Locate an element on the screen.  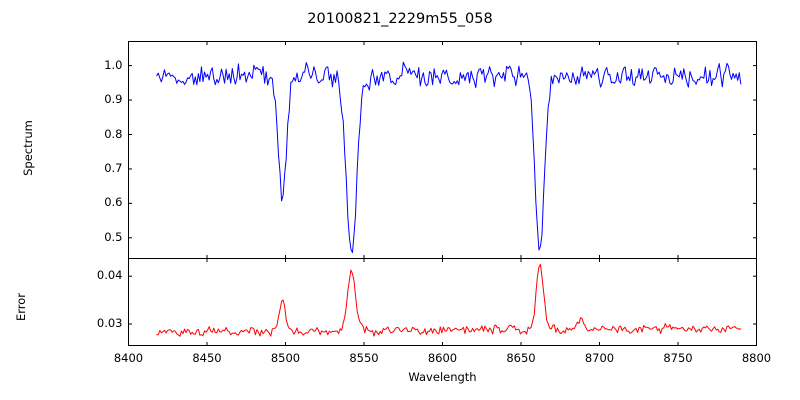
error-axis-label: Error is located at coordinates (21, 307).